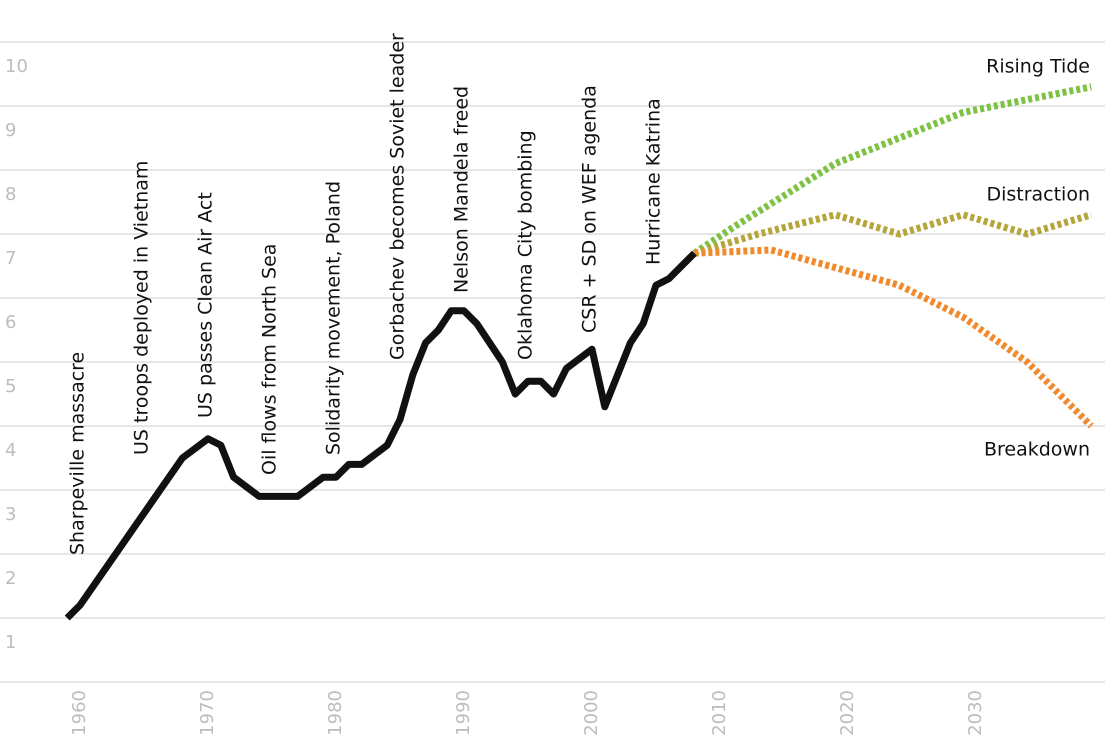 This screenshot has height=741, width=1105. I want to click on series-label: Rising Tide, so click(1038, 67).